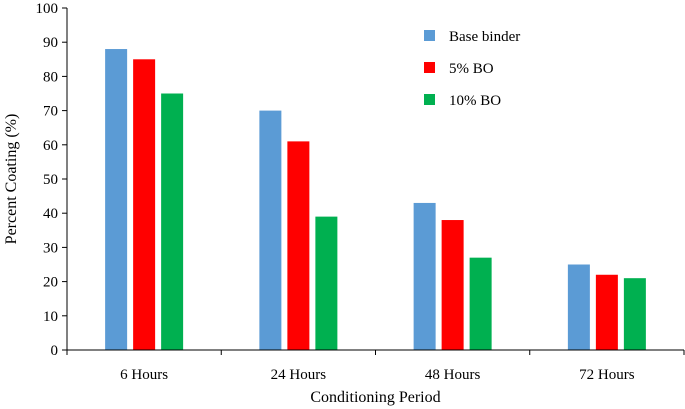  What do you see at coordinates (634, 314) in the screenshot?
I see `bar-10-bo-72-hours` at bounding box center [634, 314].